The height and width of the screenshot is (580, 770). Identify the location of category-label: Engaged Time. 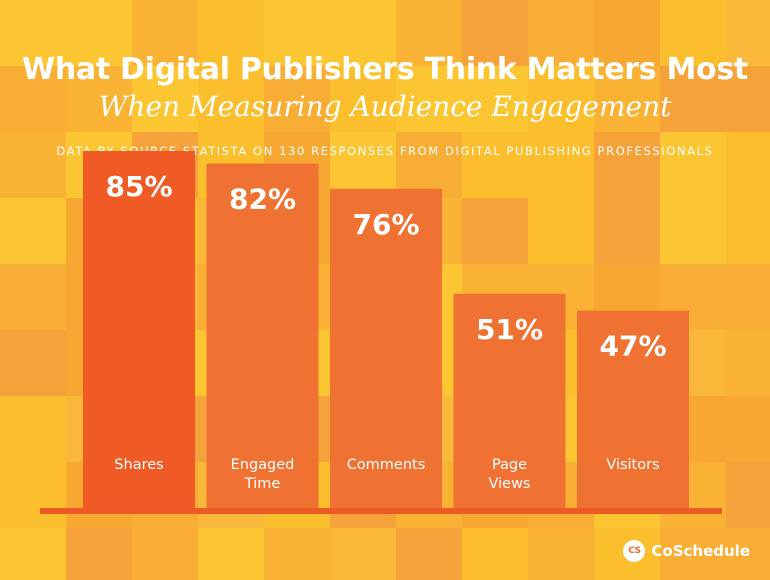
(263, 474).